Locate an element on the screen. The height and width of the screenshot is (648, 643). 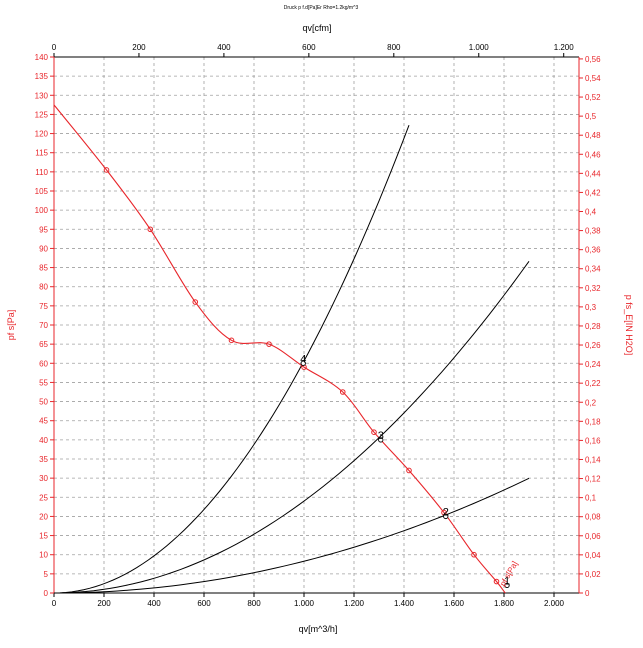
y2-tick-label: 0,16 is located at coordinates (593, 440).